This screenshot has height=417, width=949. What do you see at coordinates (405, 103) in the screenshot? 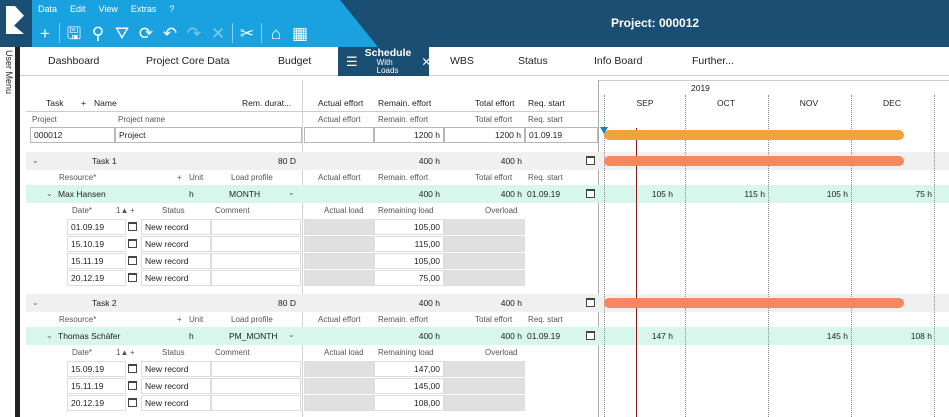
I see `col-remain-effort: Remain. effort` at bounding box center [405, 103].